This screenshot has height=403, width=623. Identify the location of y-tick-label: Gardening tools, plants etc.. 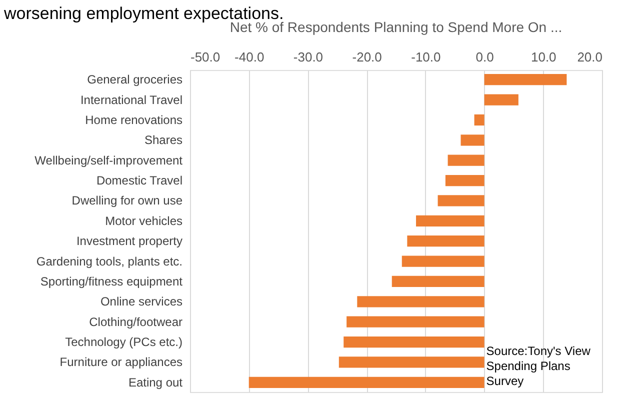
(109, 261).